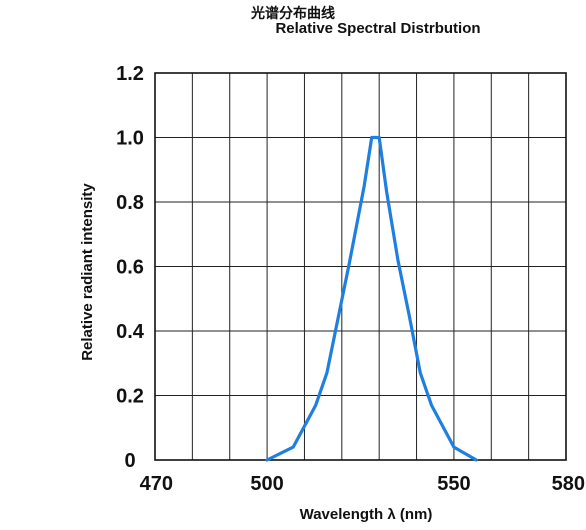 This screenshot has height=530, width=586. What do you see at coordinates (266, 484) in the screenshot?
I see `x-tick-label: 500` at bounding box center [266, 484].